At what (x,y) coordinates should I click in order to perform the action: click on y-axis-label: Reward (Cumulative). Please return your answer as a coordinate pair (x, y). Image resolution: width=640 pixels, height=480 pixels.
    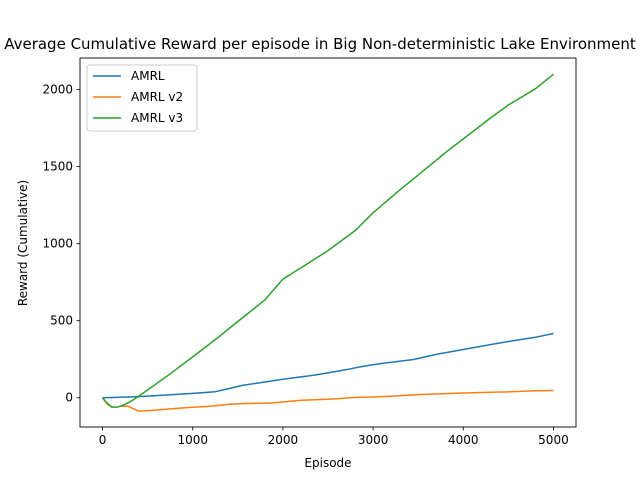
    Looking at the image, I should click on (23, 243).